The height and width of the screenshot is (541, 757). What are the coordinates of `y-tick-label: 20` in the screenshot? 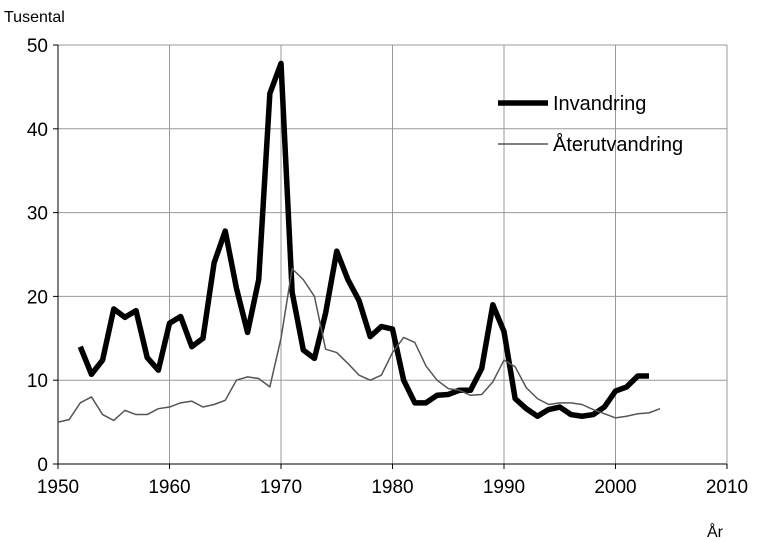 It's located at (37, 297).